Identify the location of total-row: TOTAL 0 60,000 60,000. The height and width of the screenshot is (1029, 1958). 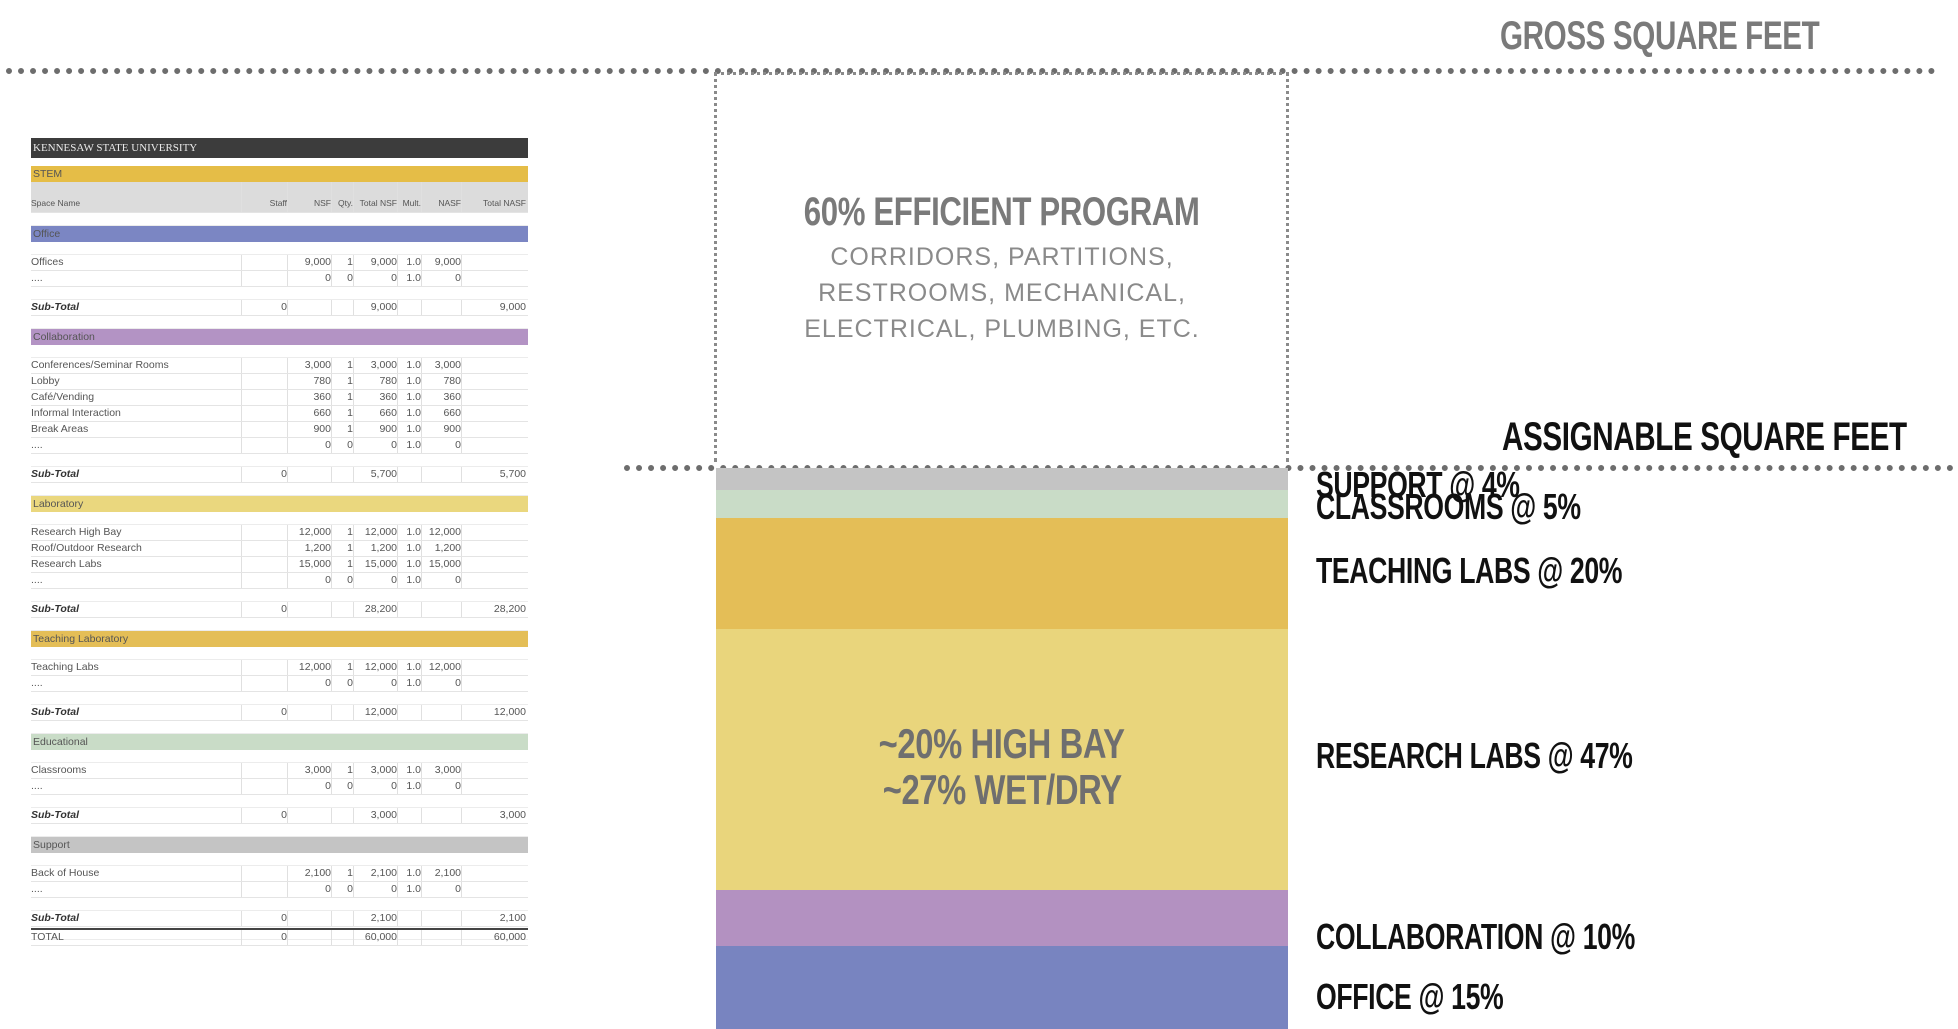
(279, 937).